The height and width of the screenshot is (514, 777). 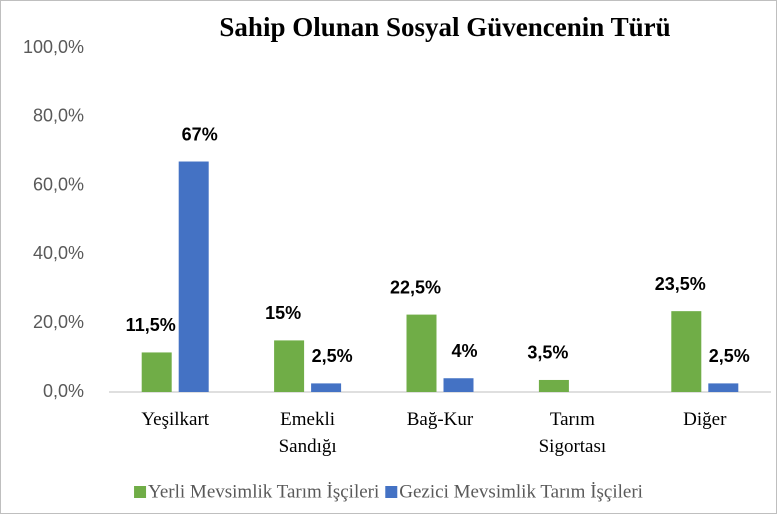 What do you see at coordinates (547, 353) in the screenshot?
I see `data-label: 3,5%` at bounding box center [547, 353].